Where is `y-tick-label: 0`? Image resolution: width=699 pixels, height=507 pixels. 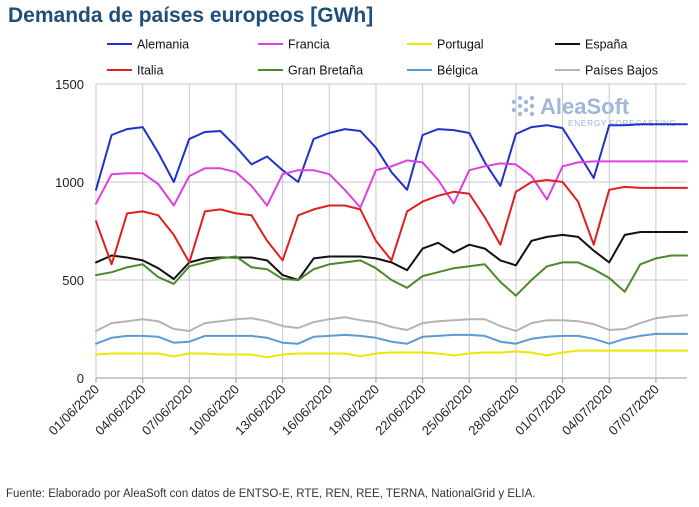
y-tick-label: 0 is located at coordinates (80, 378).